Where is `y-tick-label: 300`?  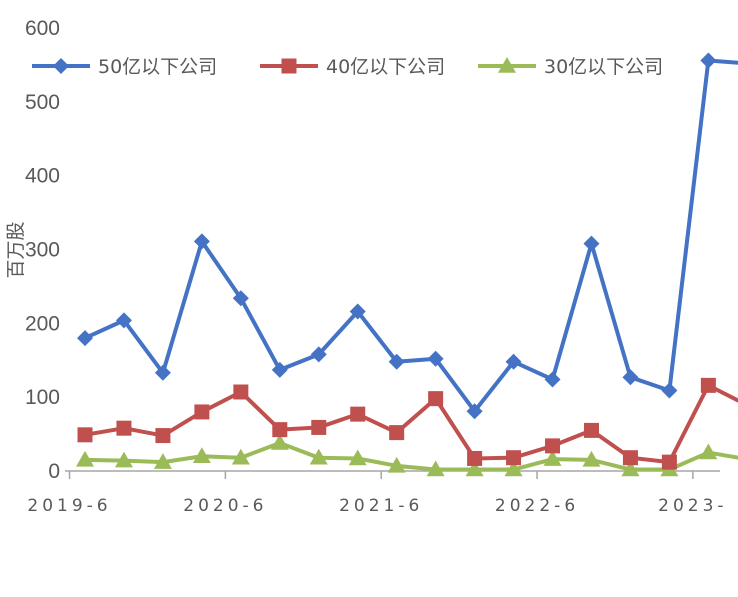 y-tick-label: 300 is located at coordinates (42, 250).